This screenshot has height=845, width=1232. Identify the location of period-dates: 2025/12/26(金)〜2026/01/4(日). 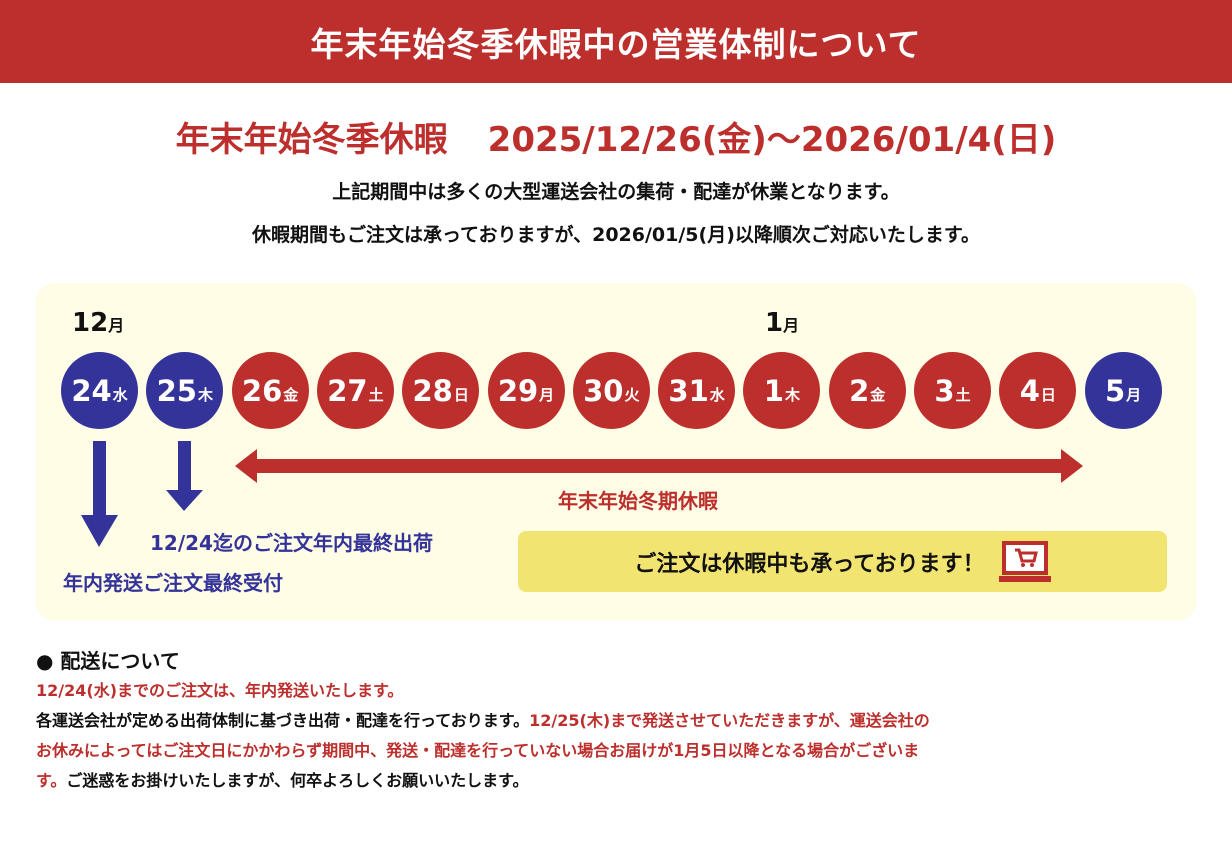
(772, 140).